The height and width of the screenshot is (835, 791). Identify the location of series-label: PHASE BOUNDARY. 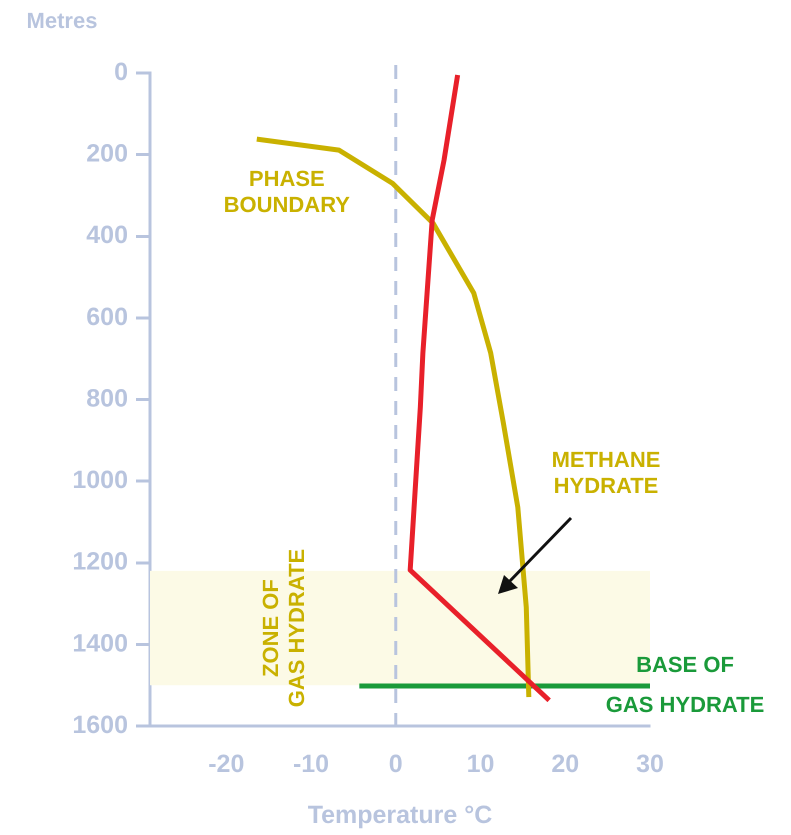
(287, 192).